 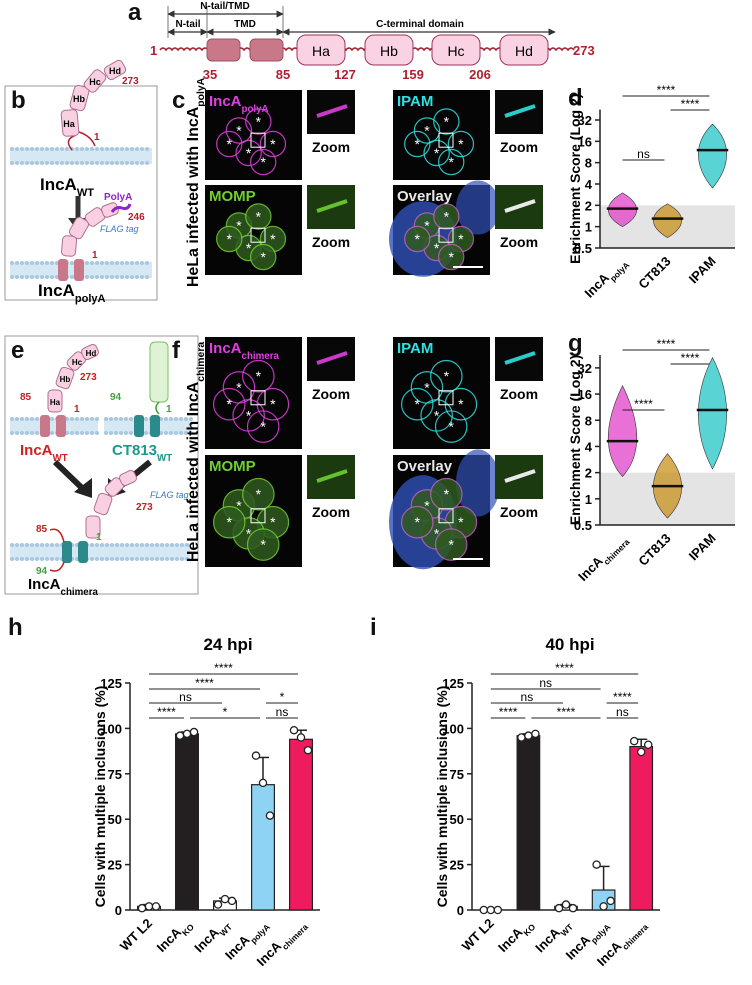 I want to click on x-tick-label-main: WT L2, so click(x=478, y=935).